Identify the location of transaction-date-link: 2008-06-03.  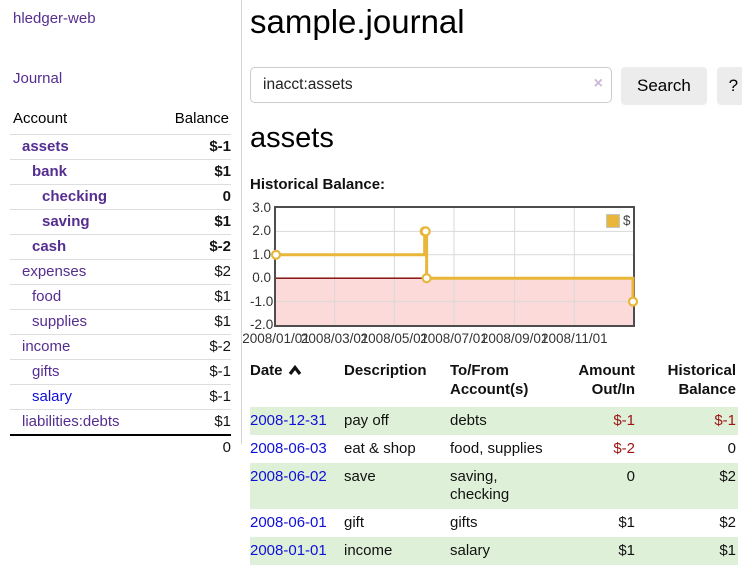
(288, 448).